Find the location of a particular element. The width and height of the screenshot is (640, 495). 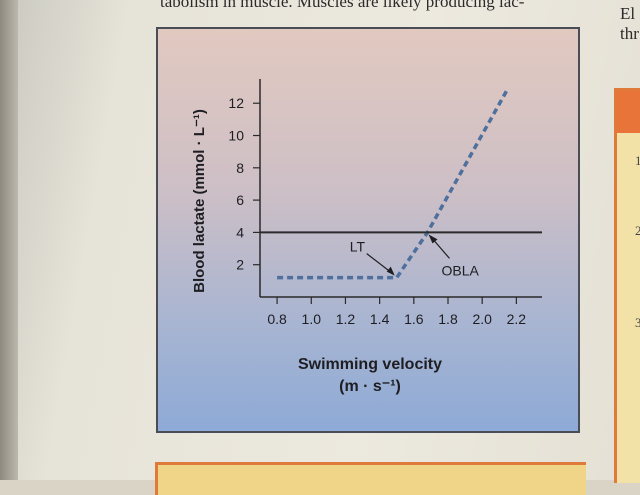

y-tick-label: 2 is located at coordinates (240, 265).